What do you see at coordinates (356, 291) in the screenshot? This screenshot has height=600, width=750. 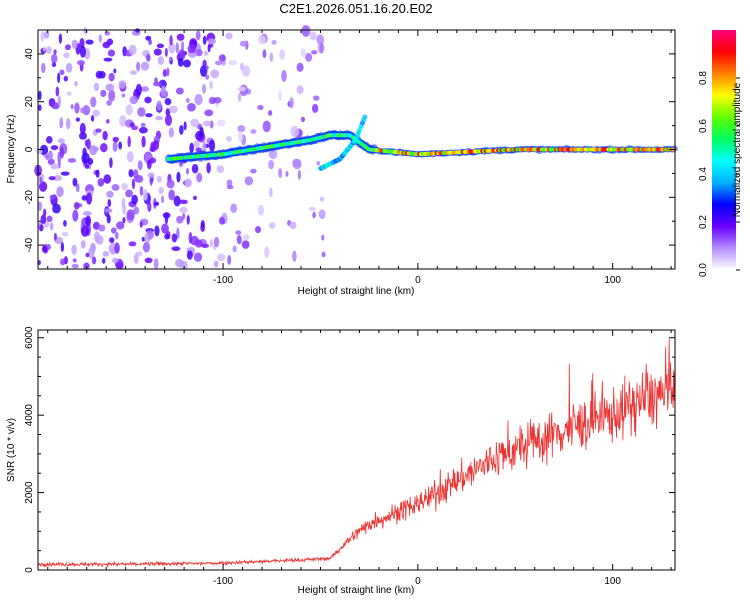 I see `spectrogram-x-axis-title: Height of straight line (km)` at bounding box center [356, 291].